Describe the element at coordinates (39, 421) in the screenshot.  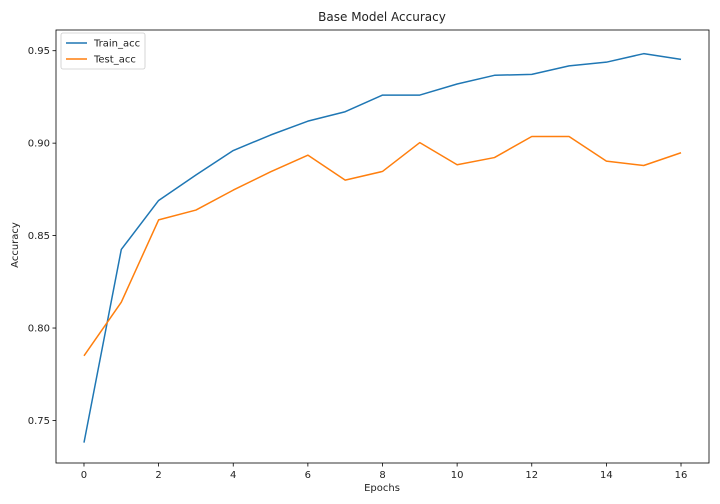
I see `y-tick-label: 0.75` at that location.